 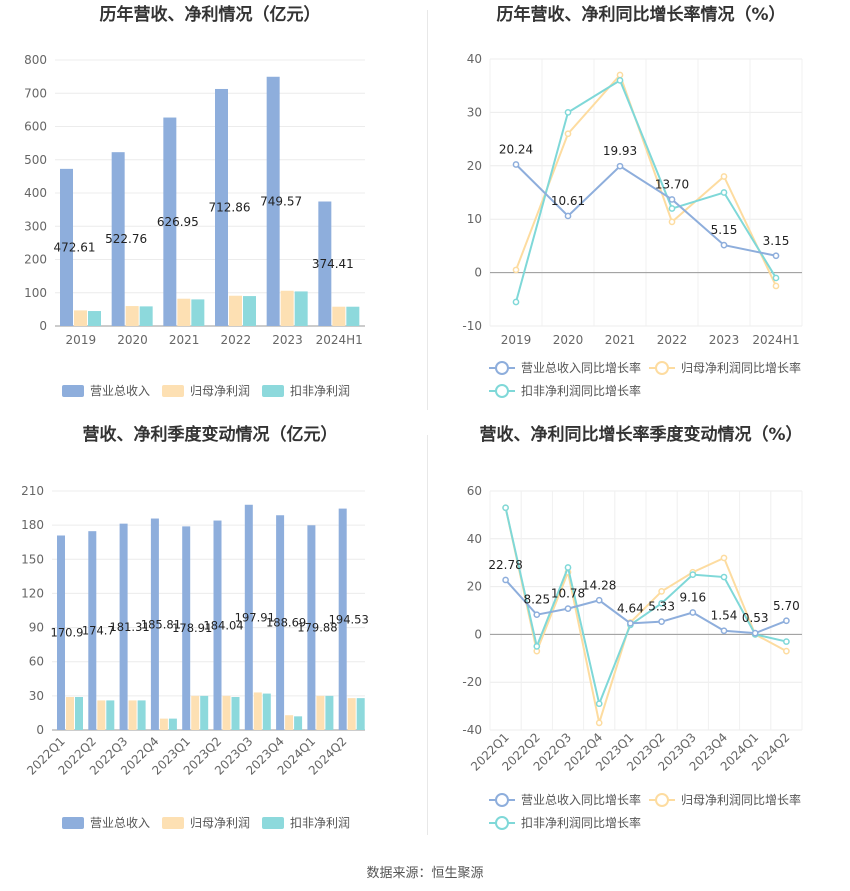 I want to click on y-tick-label: 120, so click(x=32, y=593).